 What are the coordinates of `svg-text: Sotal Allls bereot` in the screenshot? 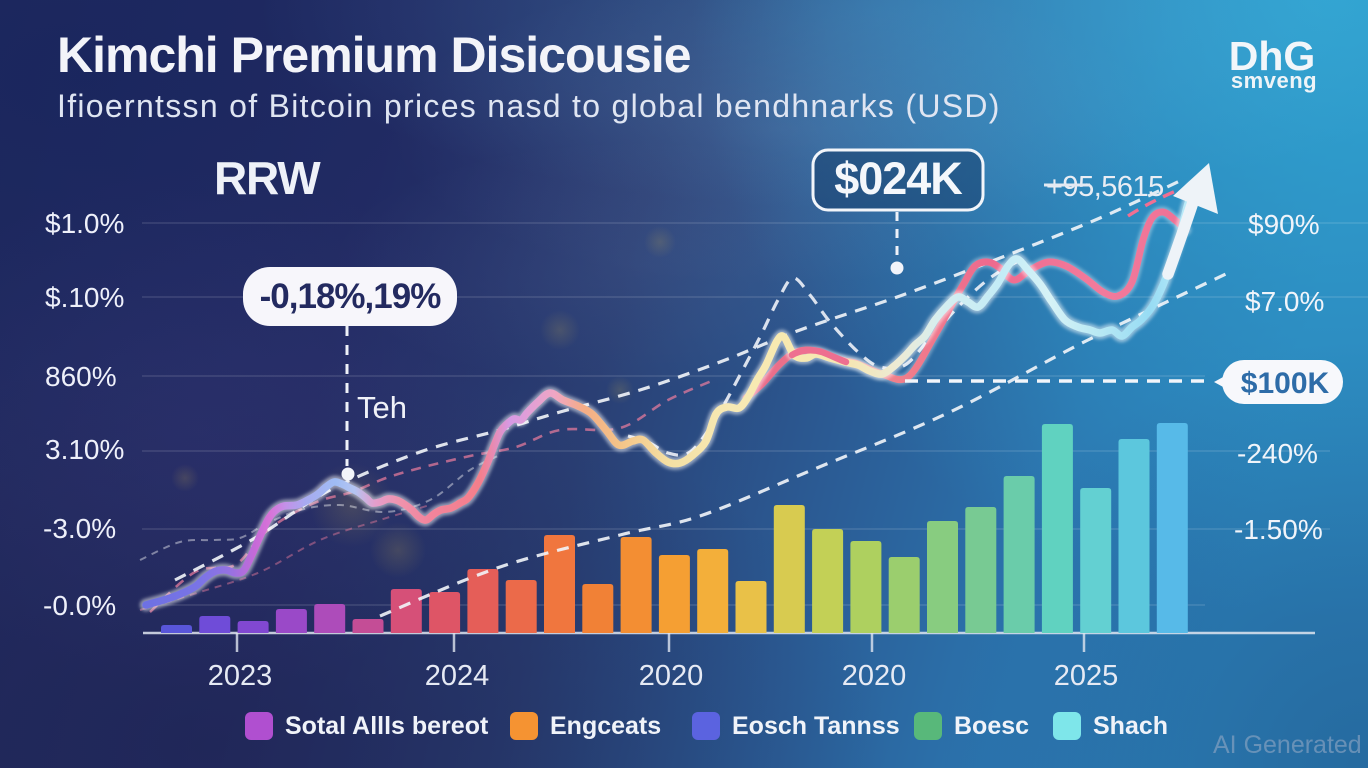 It's located at (387, 726).